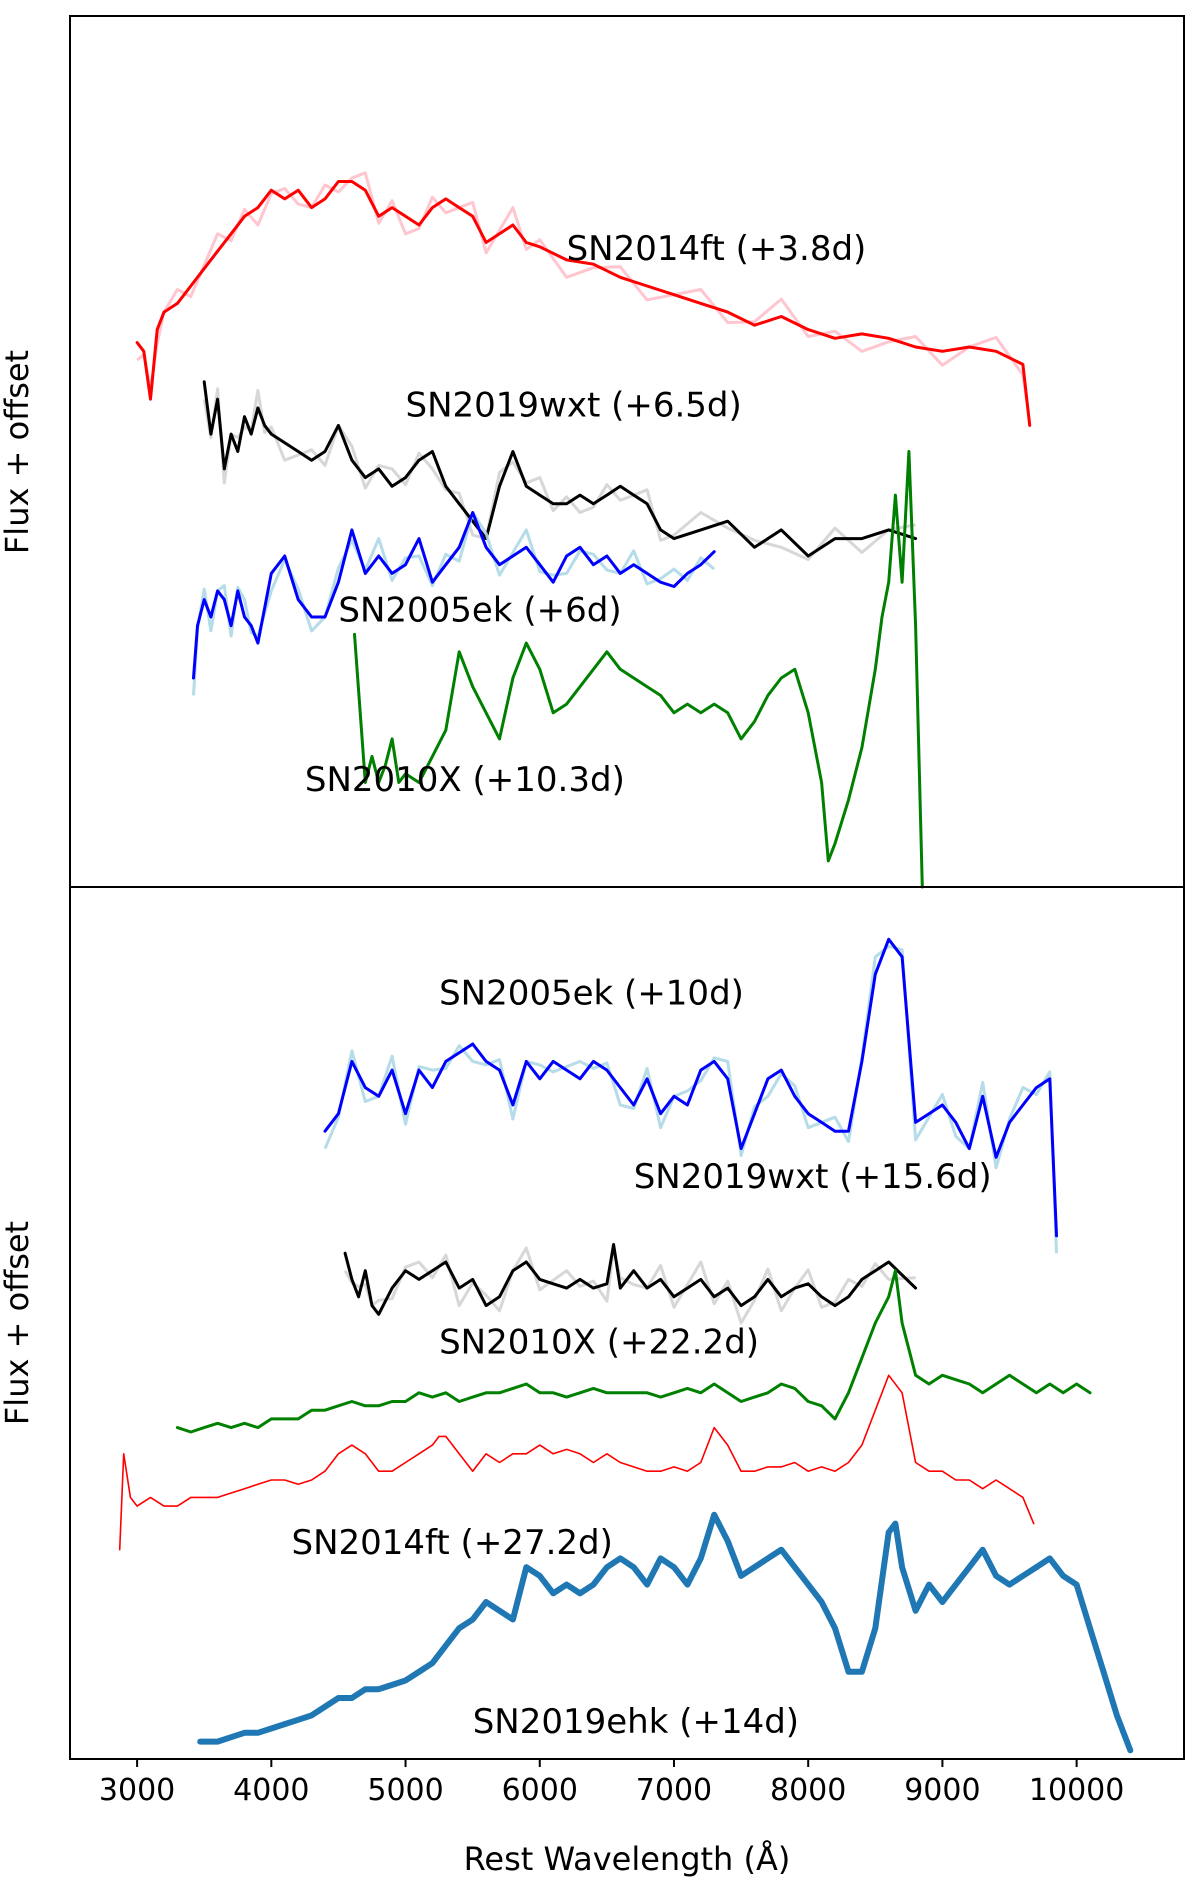 The image size is (1200, 1882). I want to click on x-tick-label-3000: 3000, so click(137, 1790).